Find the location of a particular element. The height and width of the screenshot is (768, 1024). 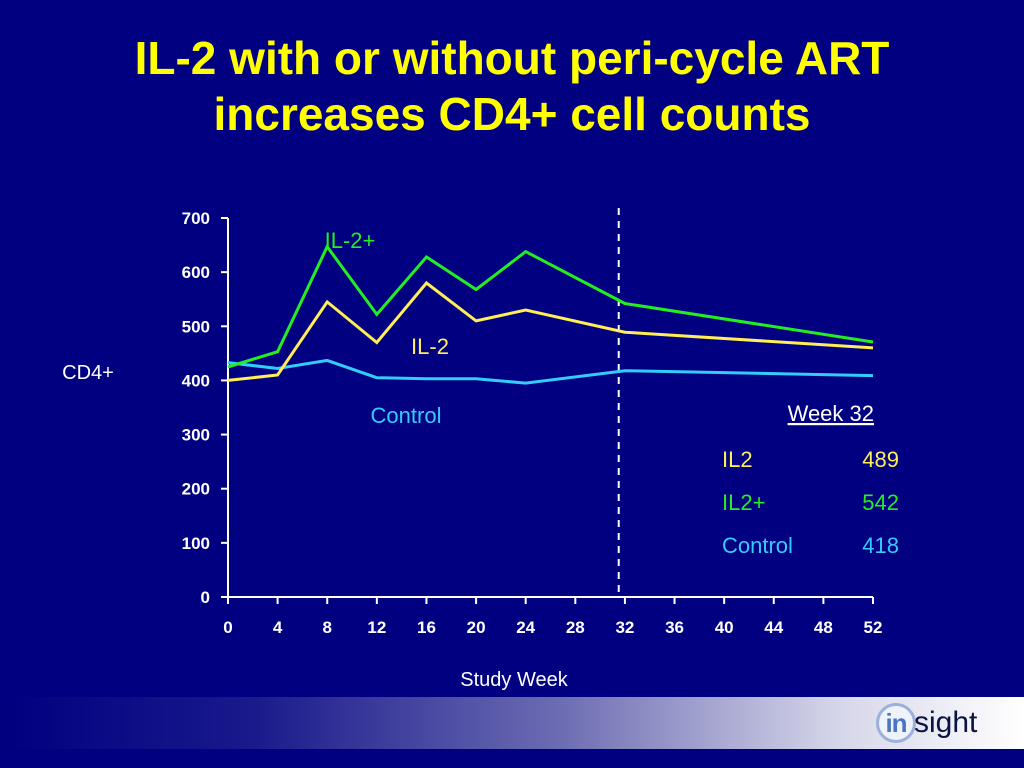

x-tick-label: 36 is located at coordinates (674, 627).